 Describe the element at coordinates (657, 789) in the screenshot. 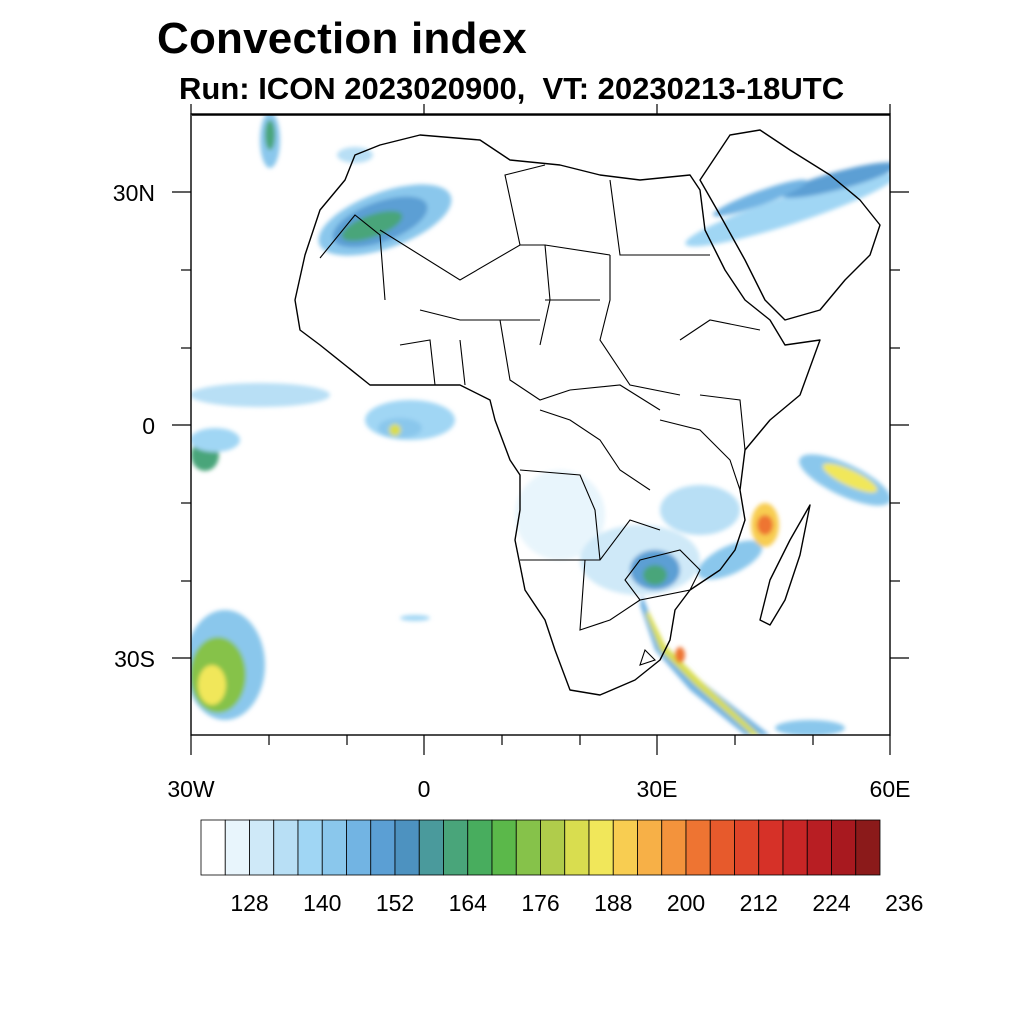

I see `lon-label-30e: 30E` at that location.